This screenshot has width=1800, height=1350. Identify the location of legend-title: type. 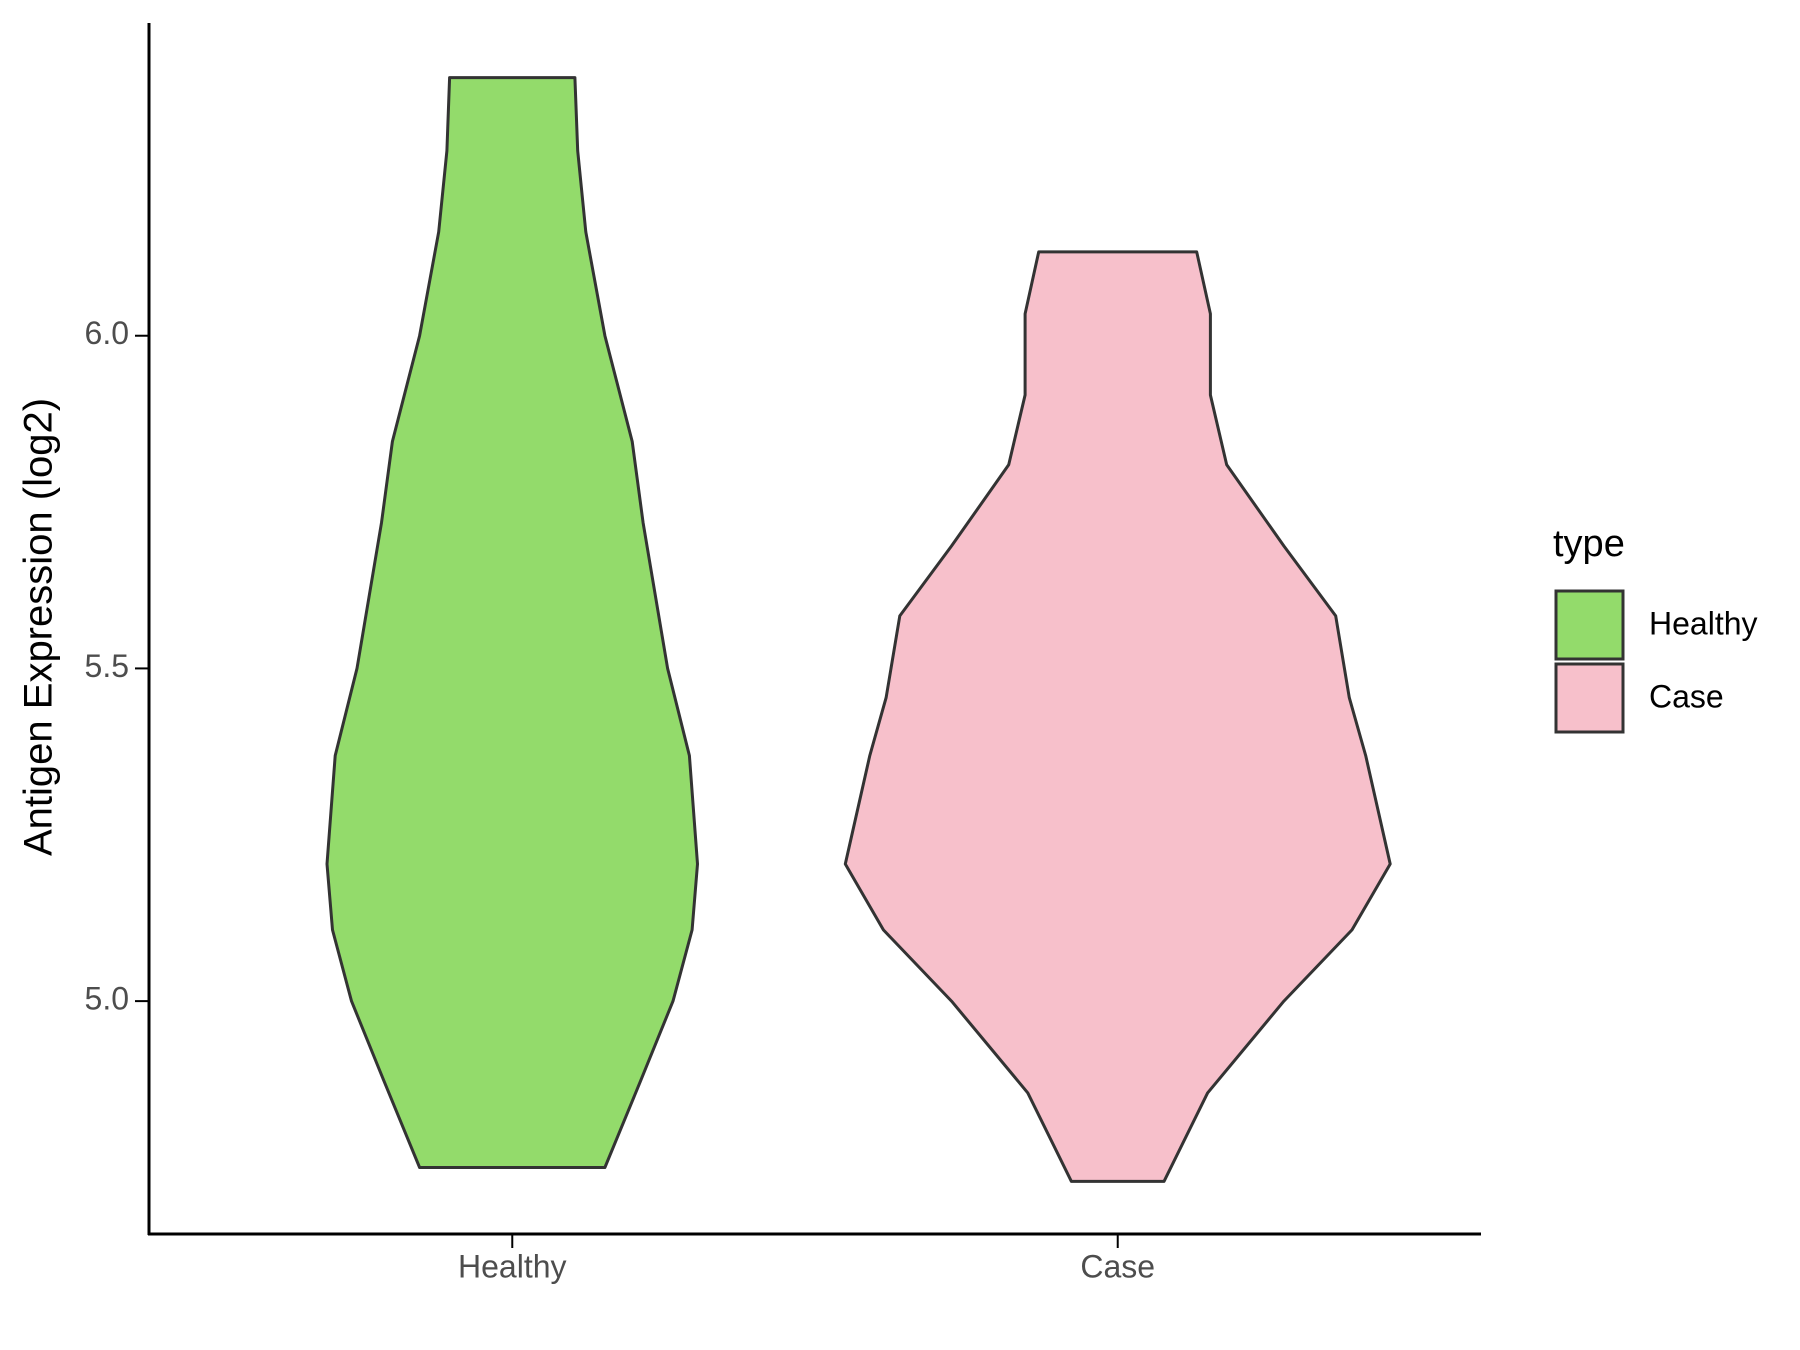
(1589, 544).